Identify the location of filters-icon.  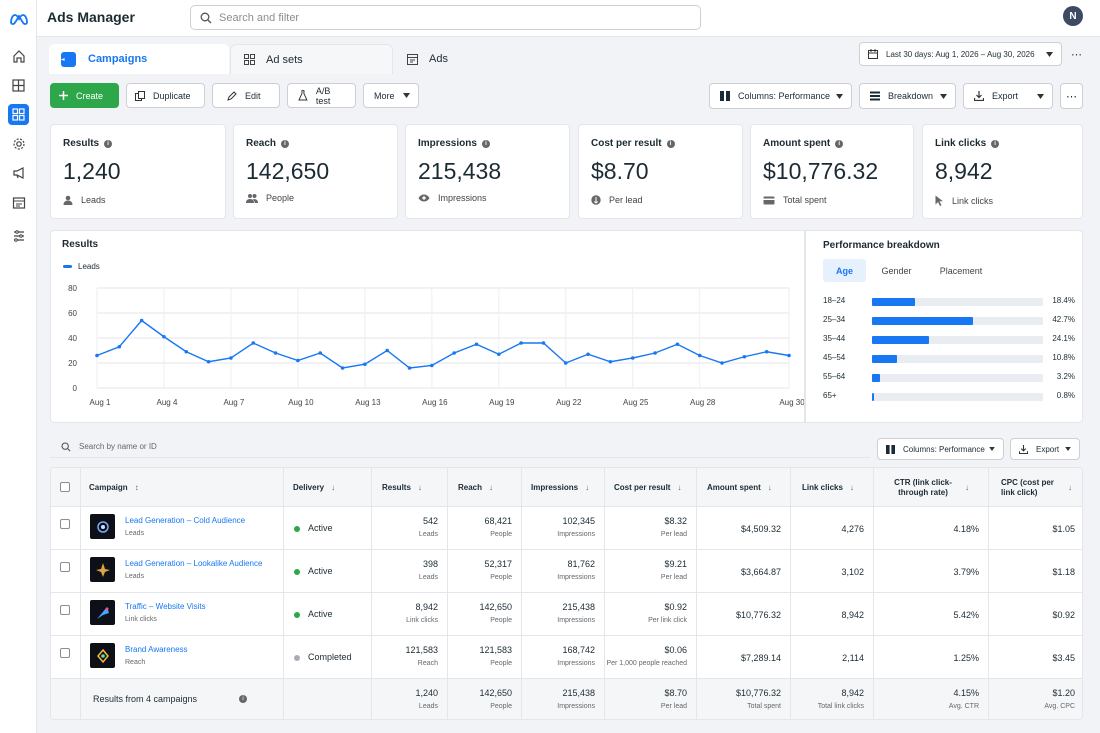
(18, 235).